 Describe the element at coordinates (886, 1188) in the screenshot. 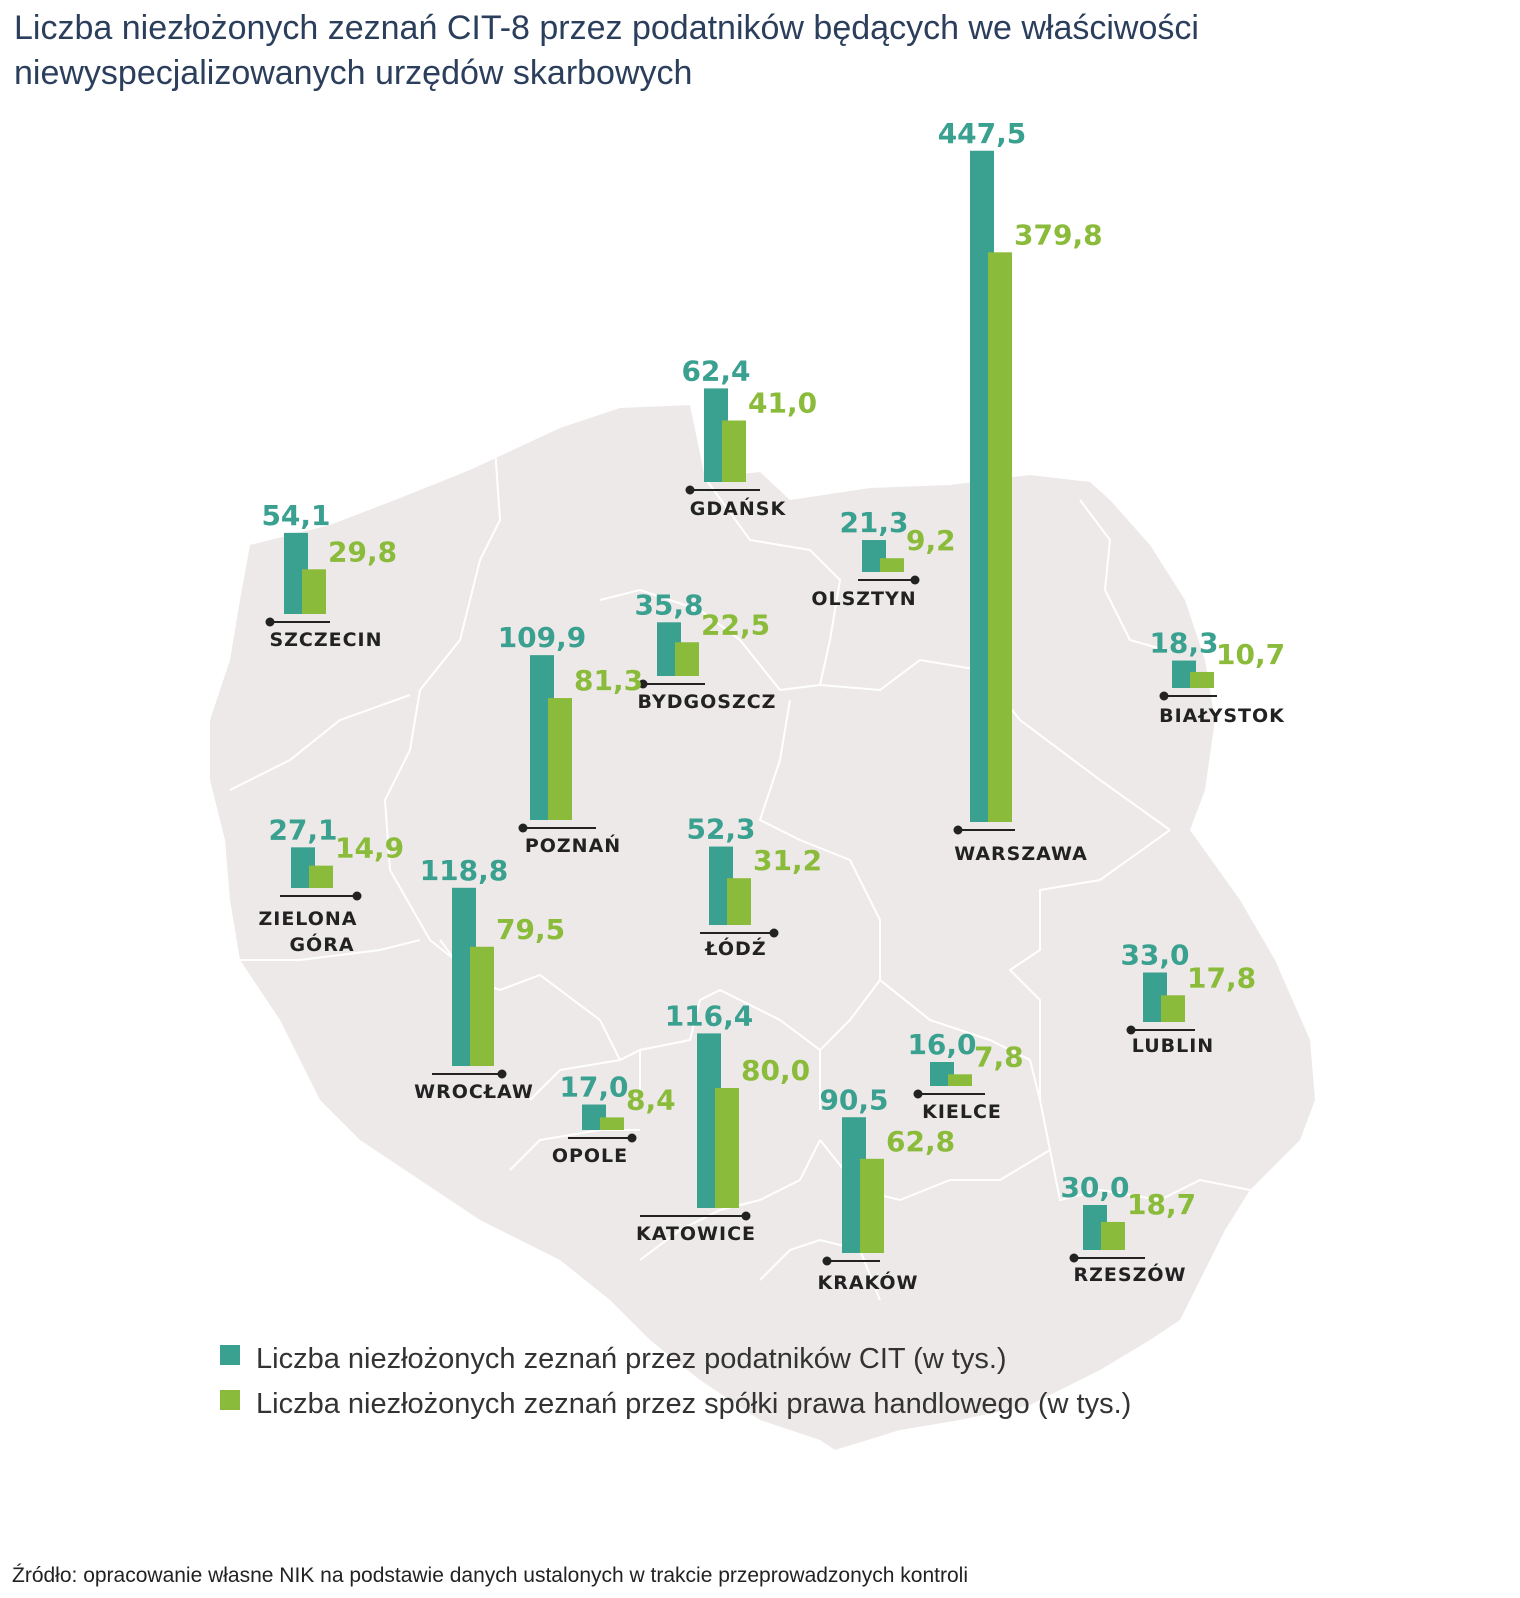

I see `bar-group-kraków: 90,5 62,8 KRAKÓW` at that location.